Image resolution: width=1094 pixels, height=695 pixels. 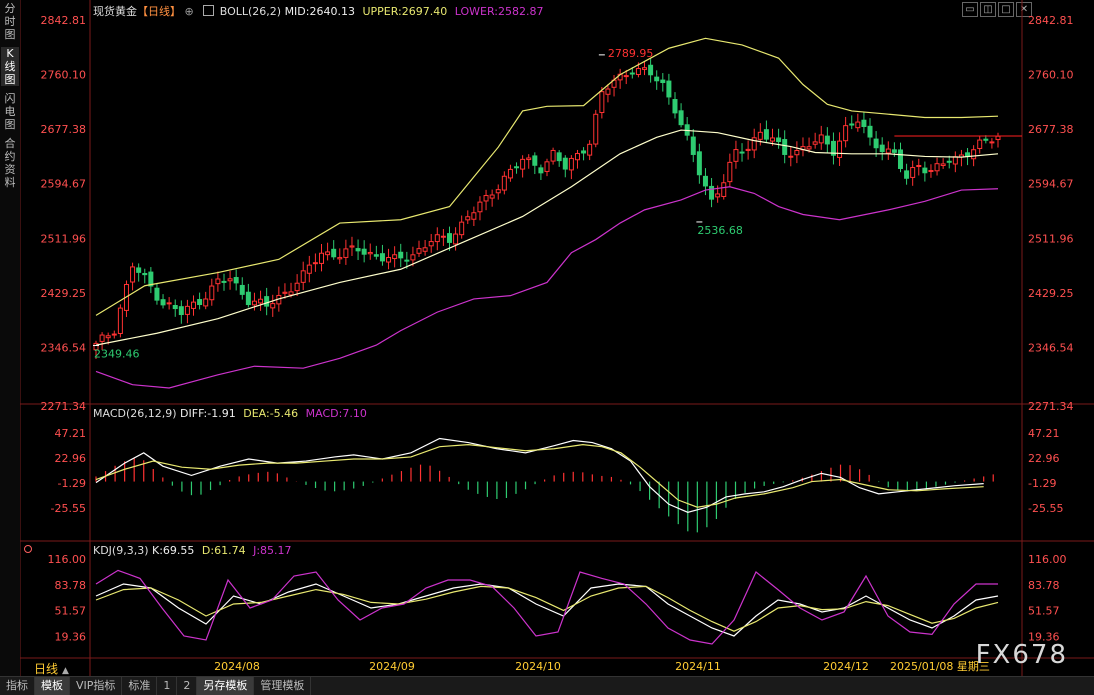 What do you see at coordinates (67, 559) in the screenshot?
I see `kdj-tick-left: 116.00` at bounding box center [67, 559].